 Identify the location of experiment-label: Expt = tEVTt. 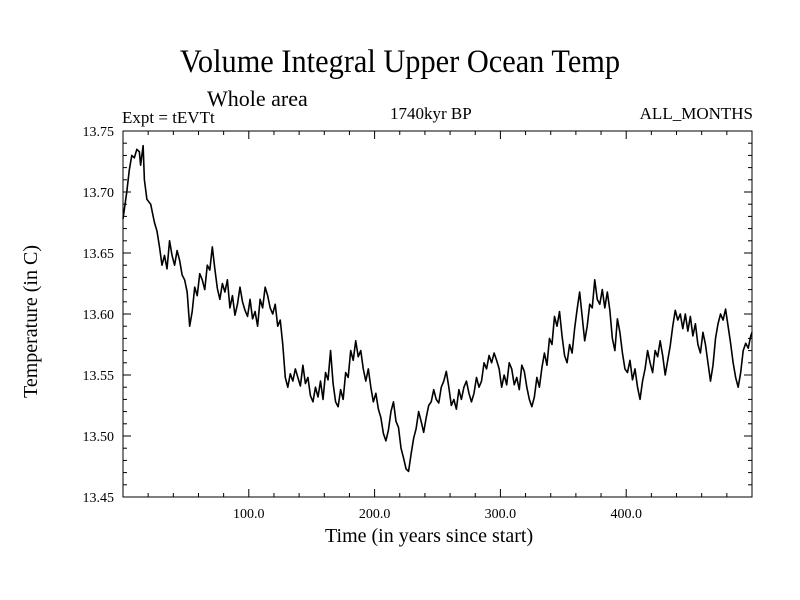
(168, 117).